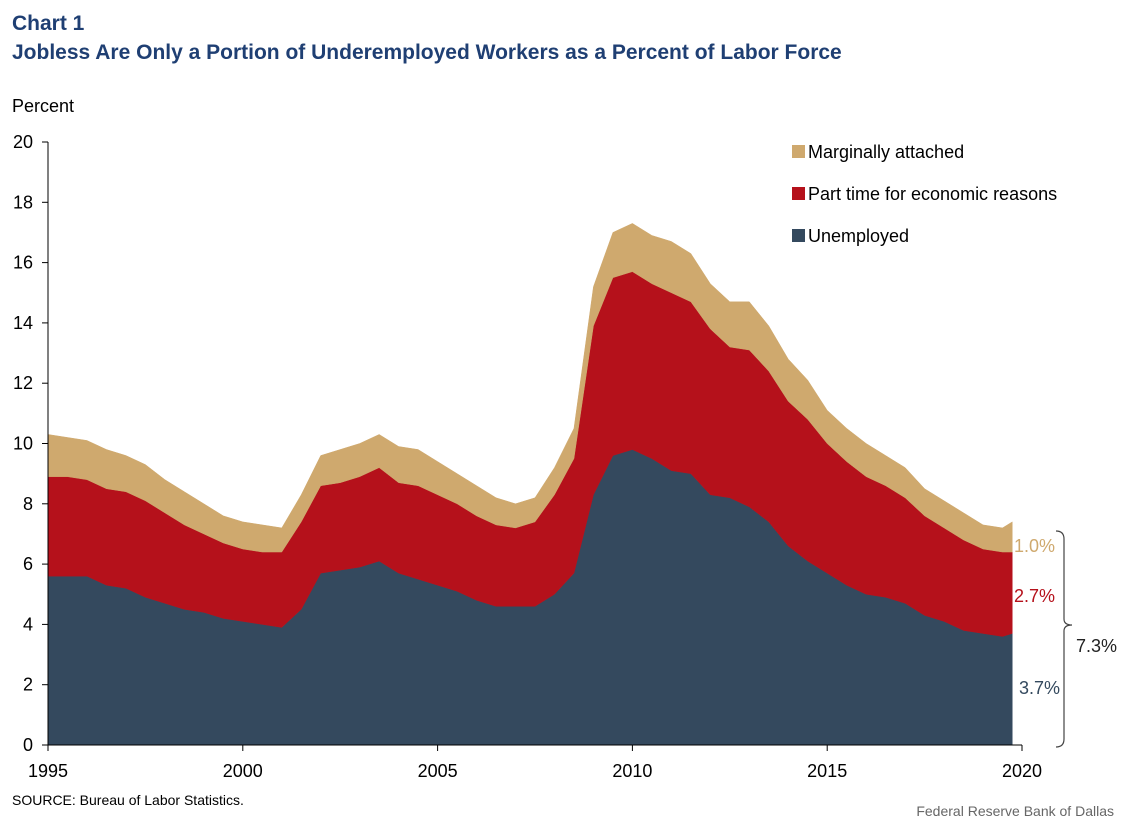  What do you see at coordinates (1034, 546) in the screenshot?
I see `marginal-end-label: 1.0%` at bounding box center [1034, 546].